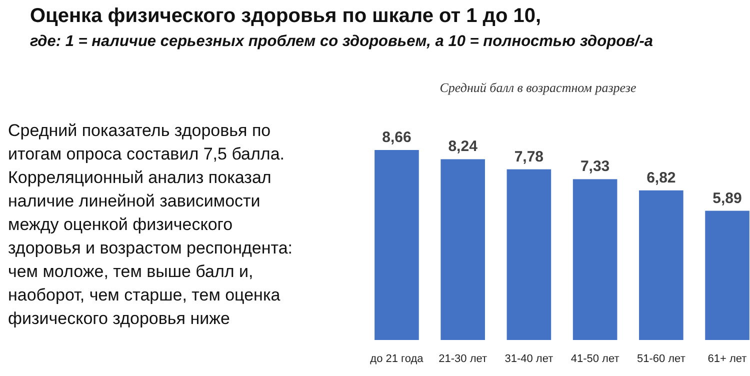  Describe the element at coordinates (538, 87) in the screenshot. I see `text: Средний балл в возрастном разрезе` at that location.